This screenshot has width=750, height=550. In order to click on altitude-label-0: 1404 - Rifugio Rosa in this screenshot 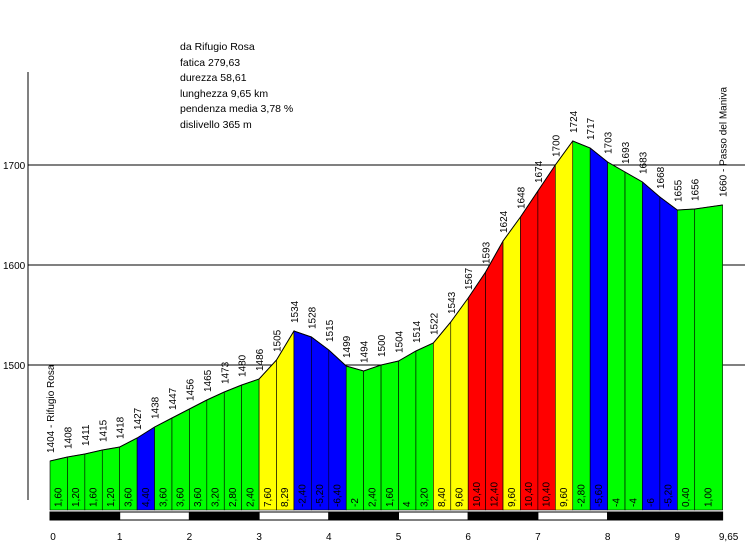, I will do `click(51, 408)`.